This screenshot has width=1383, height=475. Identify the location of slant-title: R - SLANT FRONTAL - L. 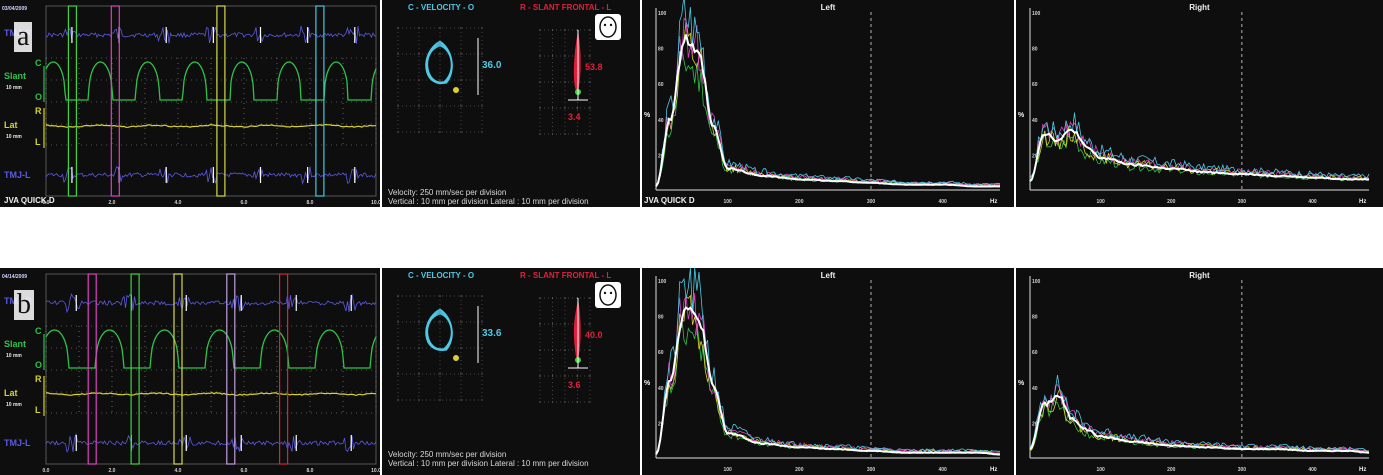
(565, 7).